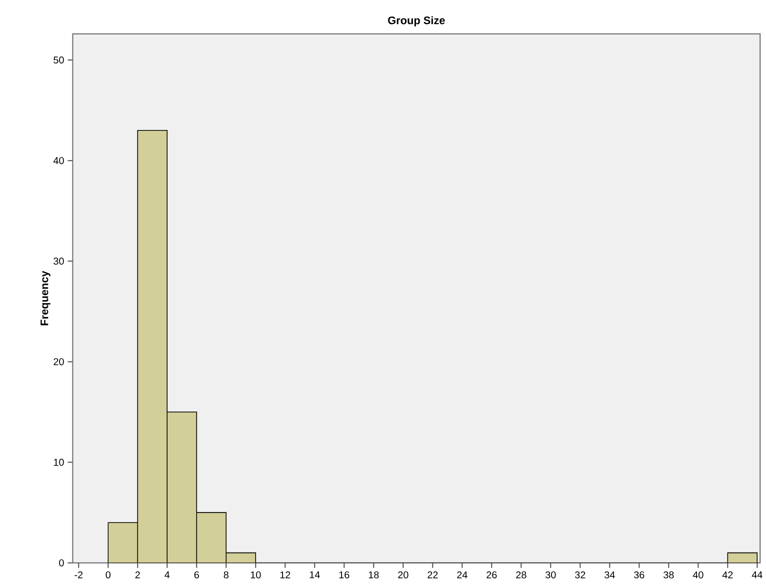 This screenshot has height=587, width=766. Describe the element at coordinates (167, 574) in the screenshot. I see `x-tick-label: 4` at that location.